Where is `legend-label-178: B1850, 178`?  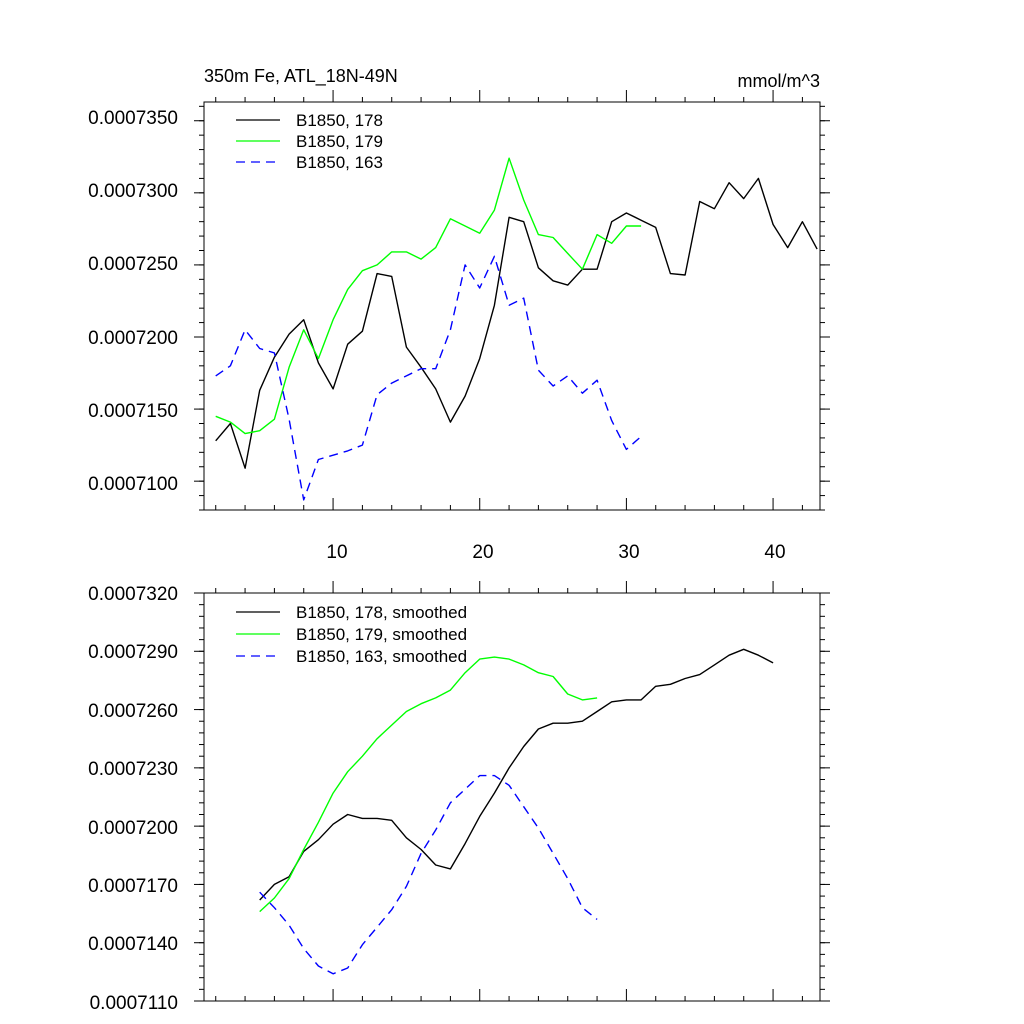 legend-label-178: B1850, 178 is located at coordinates (339, 120).